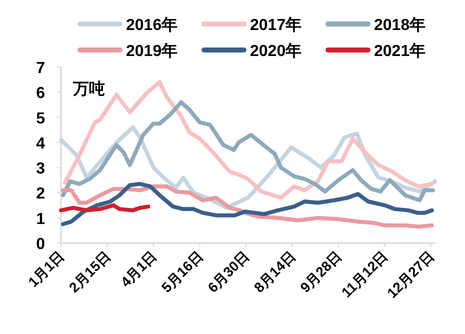 This screenshot has width=465, height=334. What do you see at coordinates (138, 269) in the screenshot?
I see `x-tick-label: 4月1日` at bounding box center [138, 269].